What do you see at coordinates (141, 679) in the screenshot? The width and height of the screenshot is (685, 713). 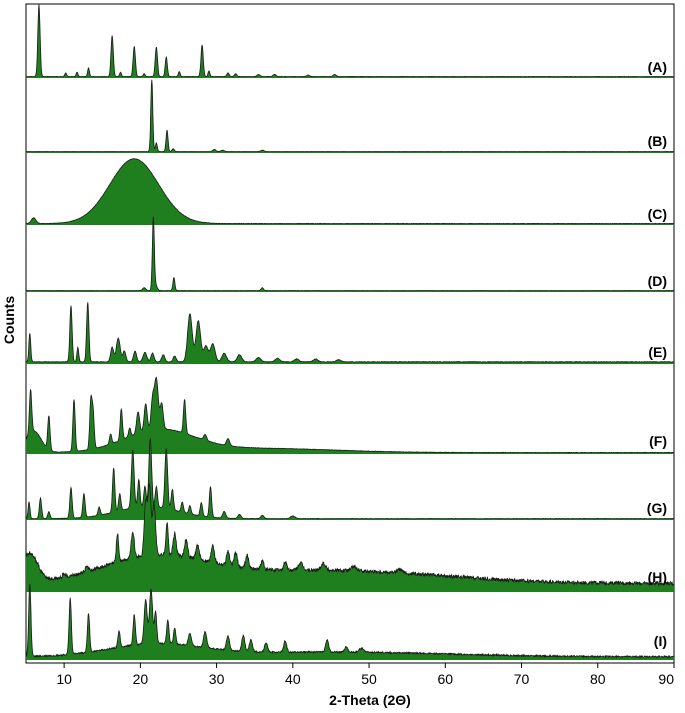 I see `x-tick-label: 20` at bounding box center [141, 679].